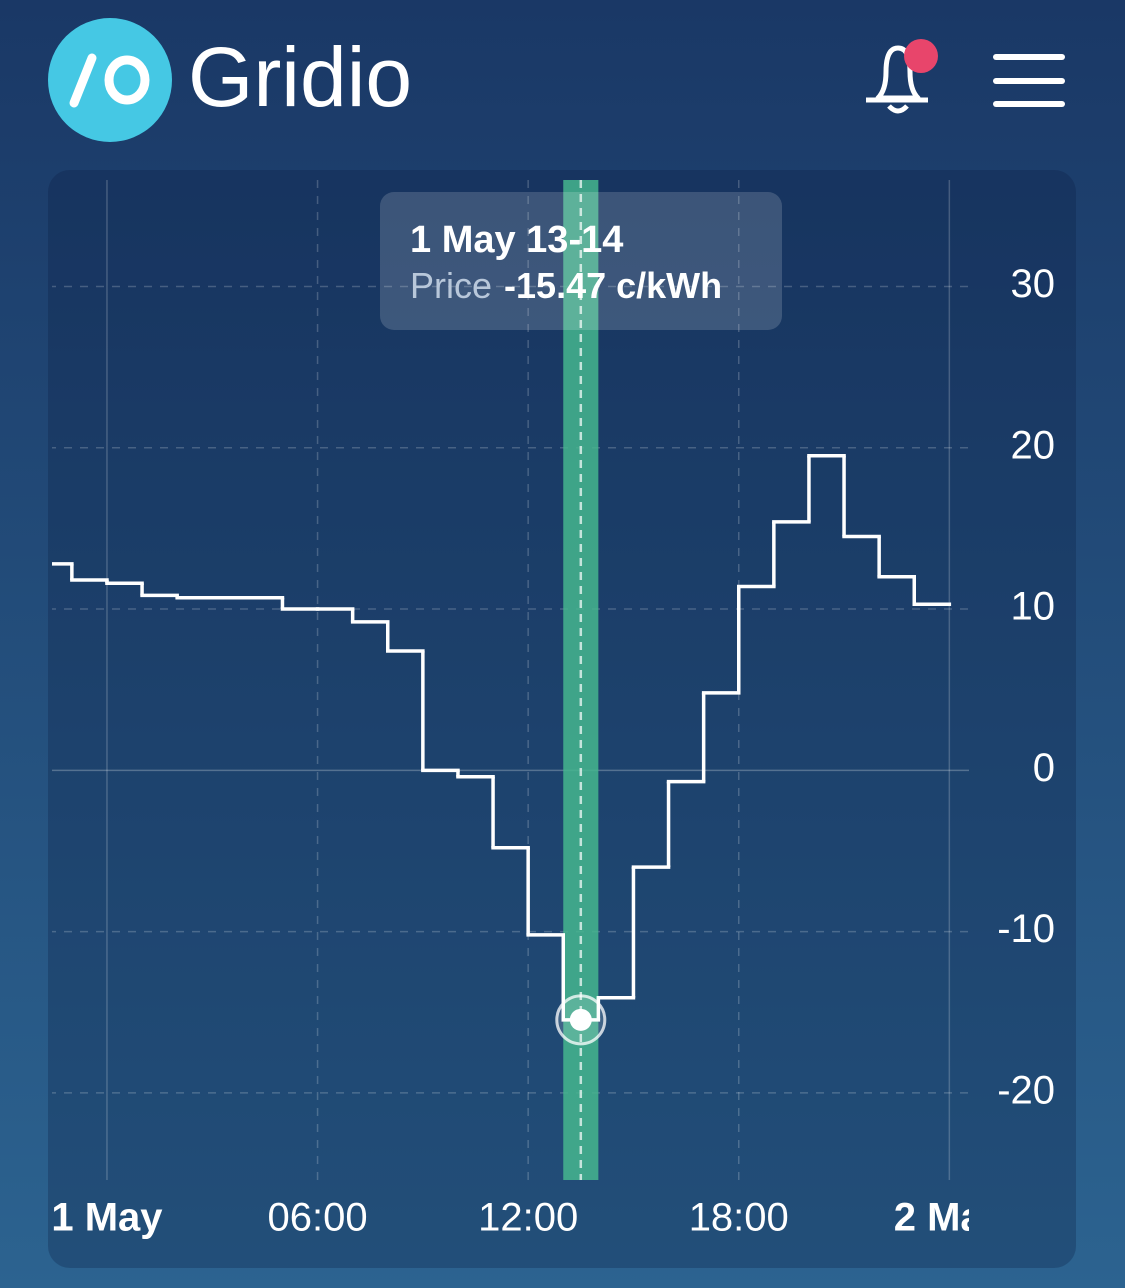 The image size is (1125, 1288). I want to click on x-tick-label: 18:00, so click(739, 1218).